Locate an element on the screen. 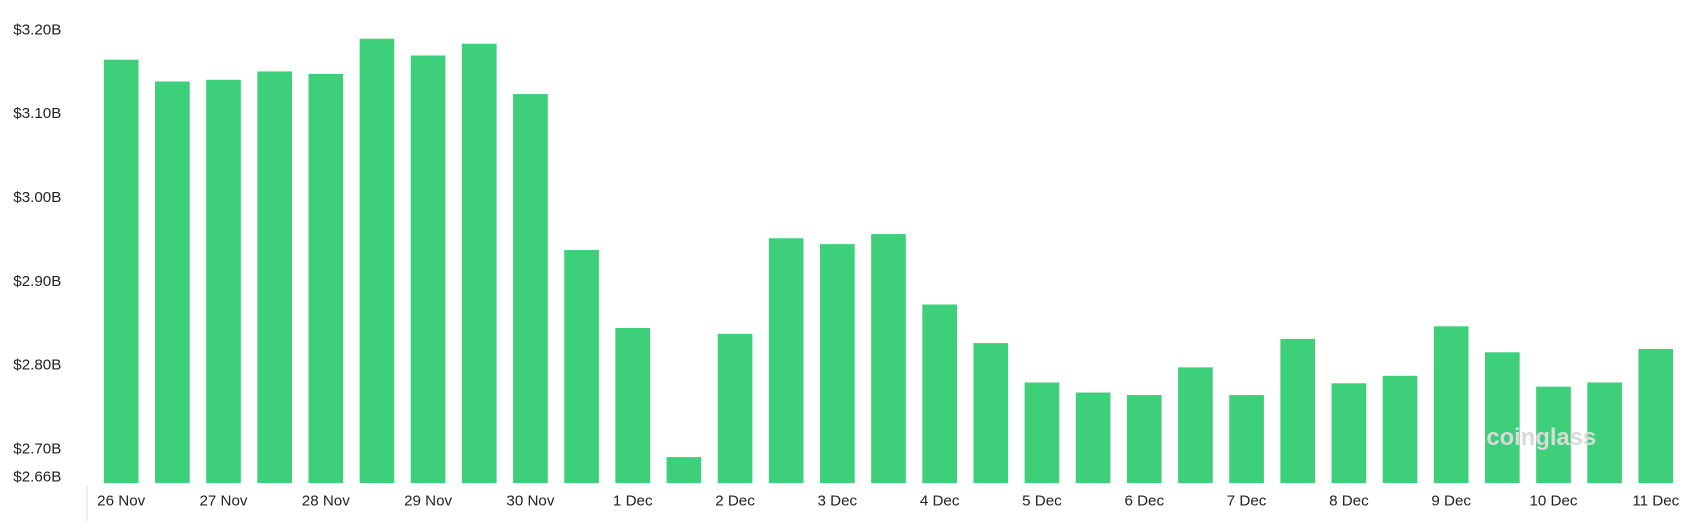  y-tick-label: $3.00B is located at coordinates (37, 197).